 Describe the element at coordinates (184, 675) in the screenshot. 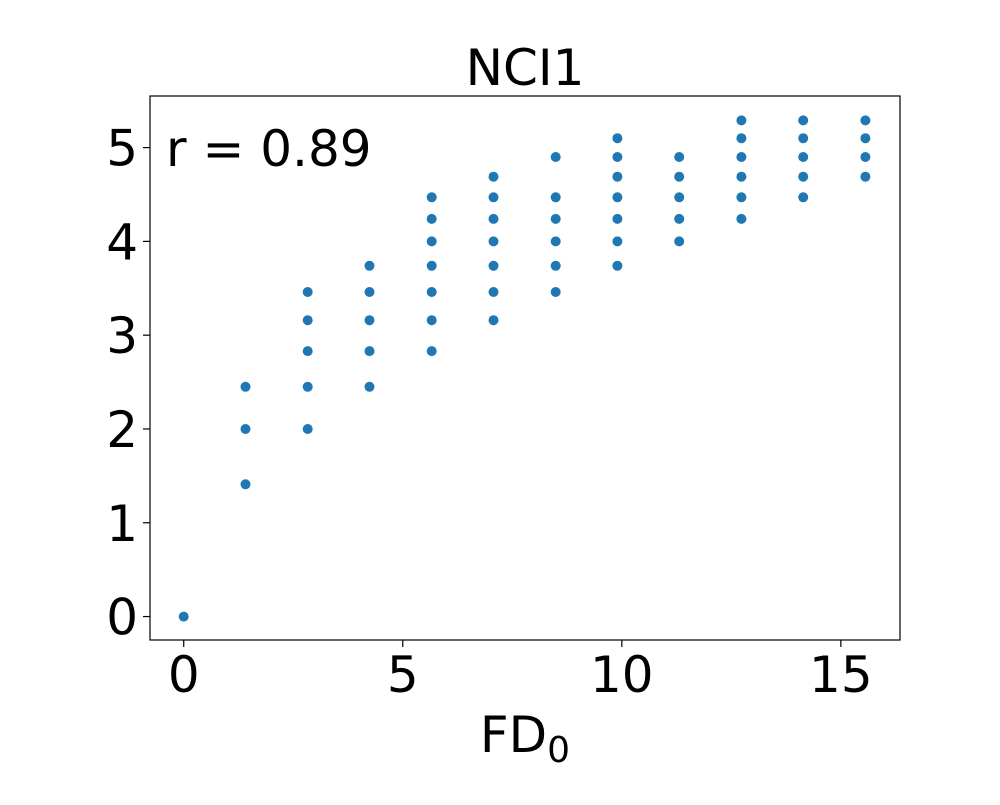

I see `x-tick-label: 0` at that location.